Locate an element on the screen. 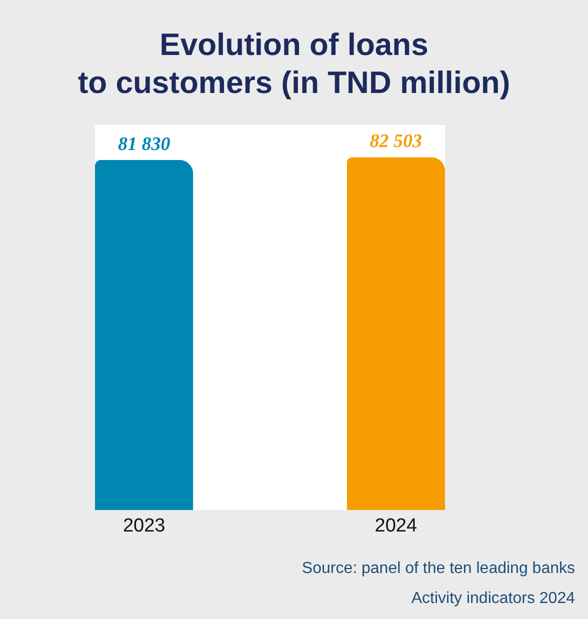 This screenshot has height=619, width=588. text: Activity indicators 2024 is located at coordinates (493, 598).